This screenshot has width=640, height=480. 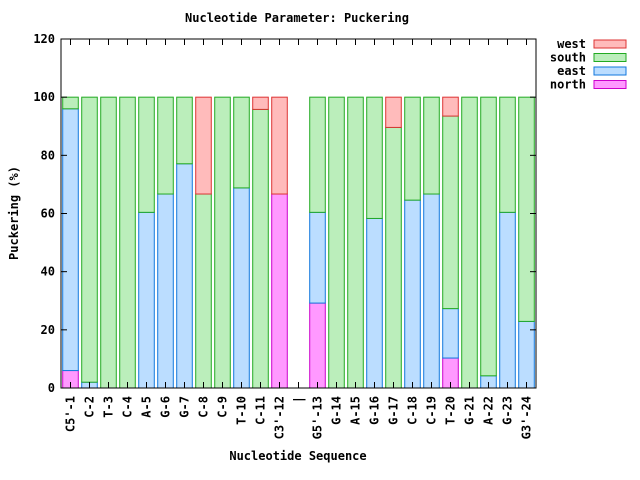 What do you see at coordinates (261, 410) in the screenshot?
I see `x-tick-label: C-11` at bounding box center [261, 410].